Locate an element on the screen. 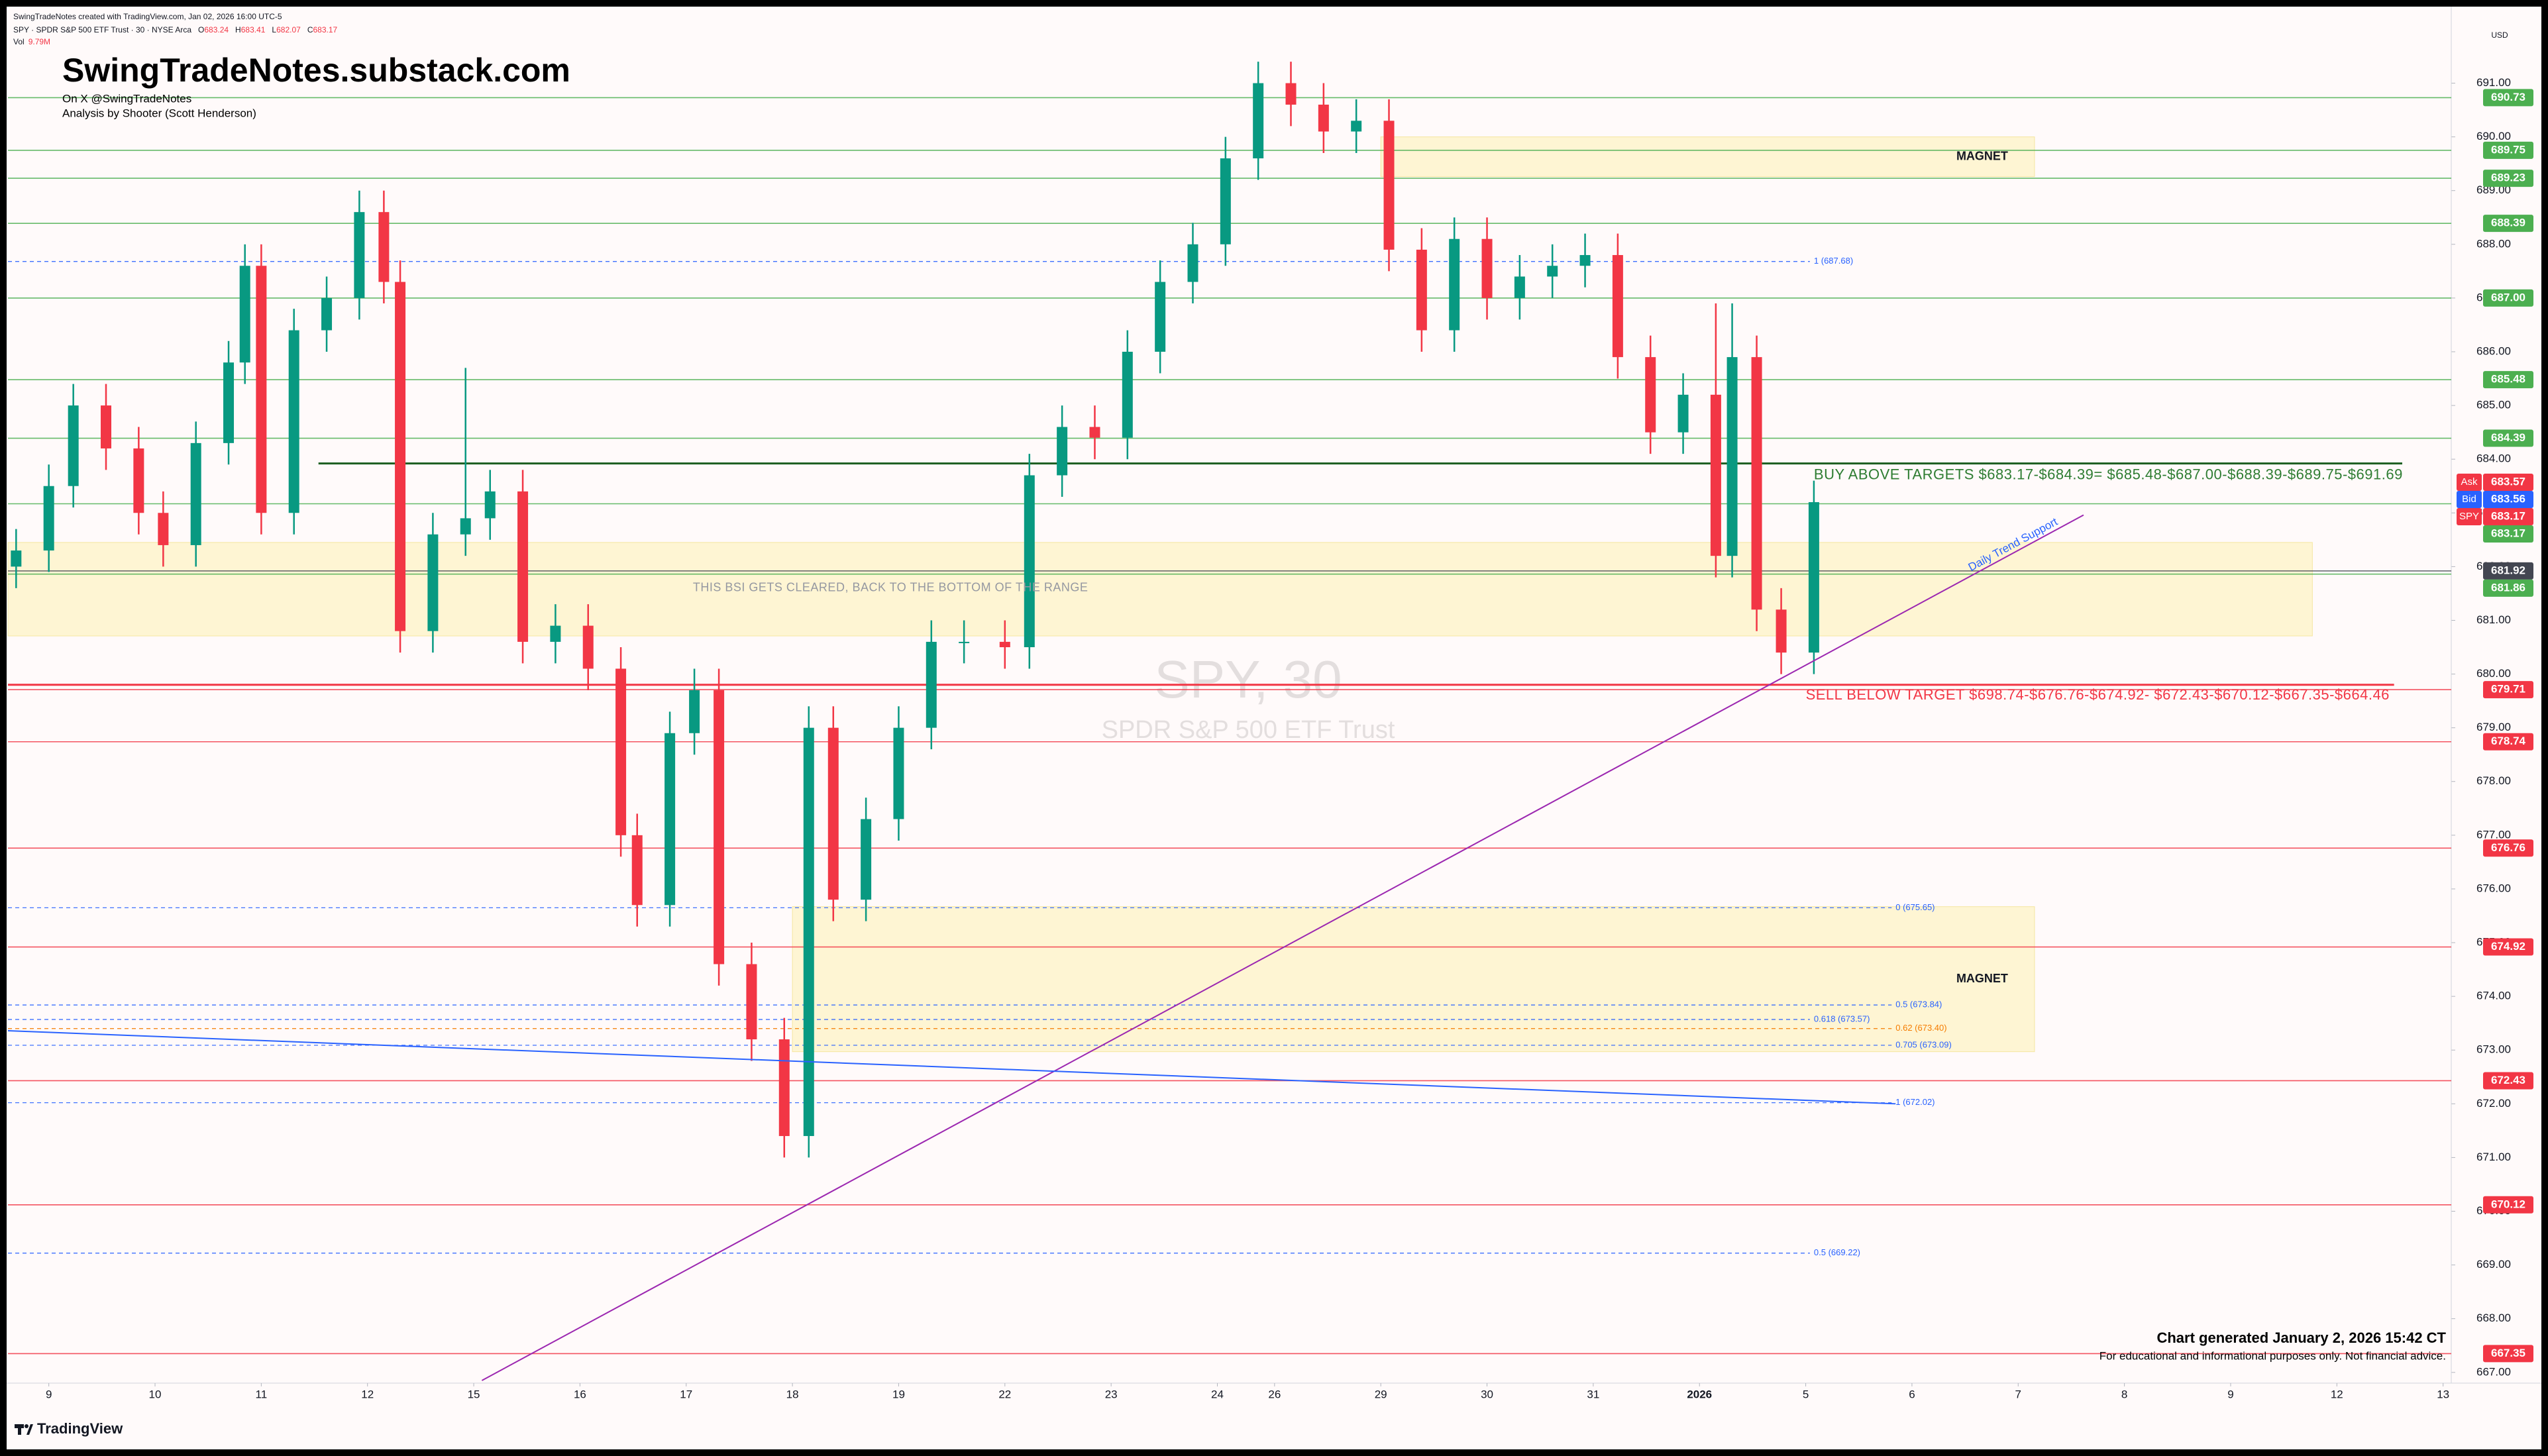 The height and width of the screenshot is (1456, 2548). price-tag-name-label: SPY is located at coordinates (2469, 516).